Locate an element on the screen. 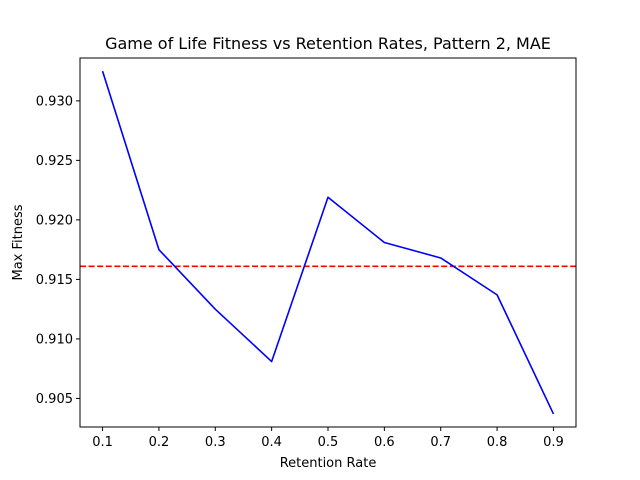 This screenshot has width=640, height=480. x-tick-label: 0.7 is located at coordinates (440, 442).